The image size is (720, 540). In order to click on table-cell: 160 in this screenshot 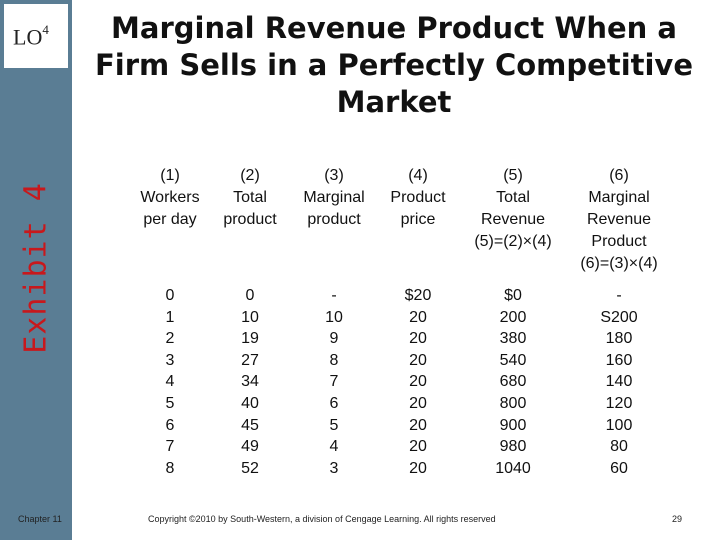, I will do `click(619, 360)`.